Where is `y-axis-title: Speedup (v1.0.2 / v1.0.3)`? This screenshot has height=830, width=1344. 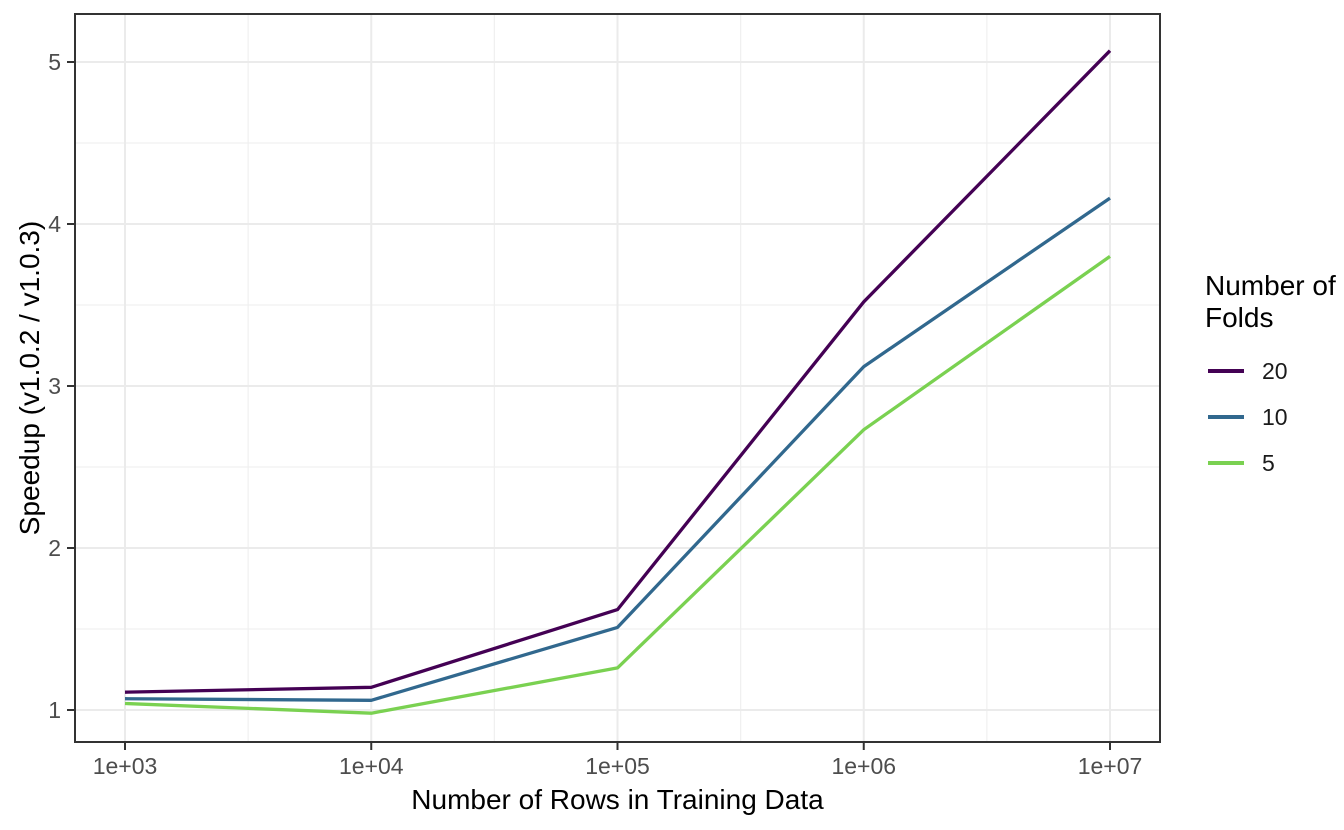
y-axis-title: Speedup (v1.0.2 / v1.0.3) is located at coordinates (29, 378).